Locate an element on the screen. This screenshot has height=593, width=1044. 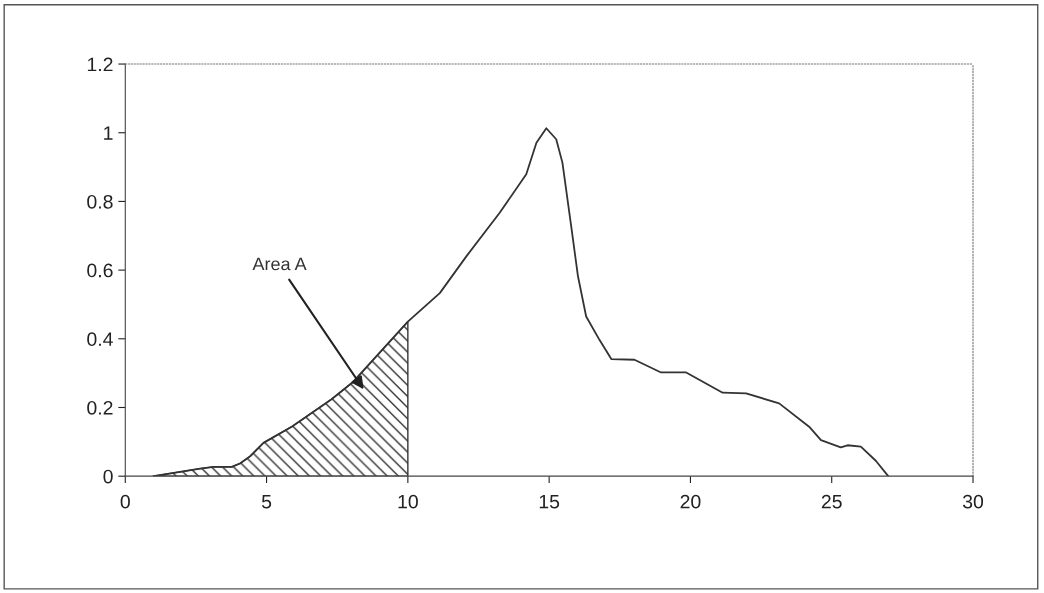
x-tick-label: 5 is located at coordinates (266, 501).